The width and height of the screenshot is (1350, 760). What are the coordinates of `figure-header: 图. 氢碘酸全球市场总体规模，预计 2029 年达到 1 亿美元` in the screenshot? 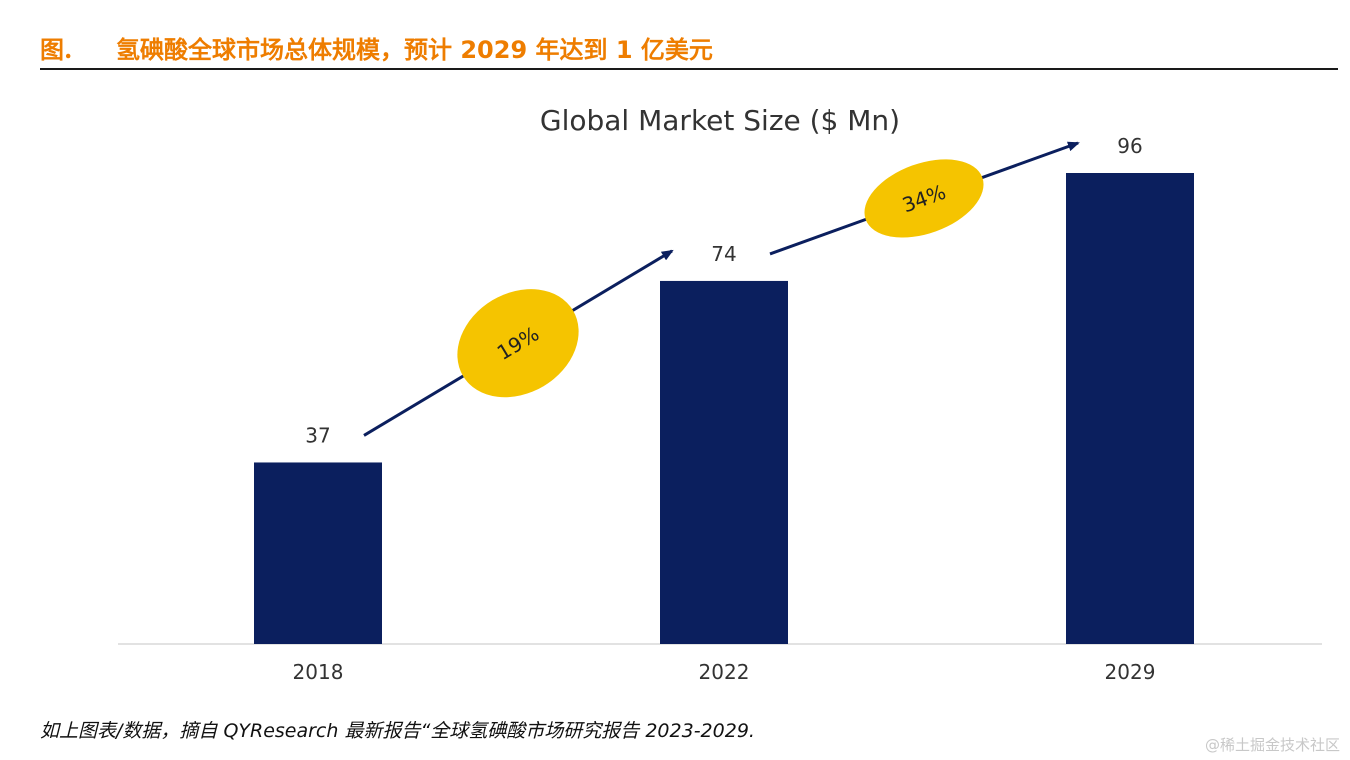 It's located at (689, 47).